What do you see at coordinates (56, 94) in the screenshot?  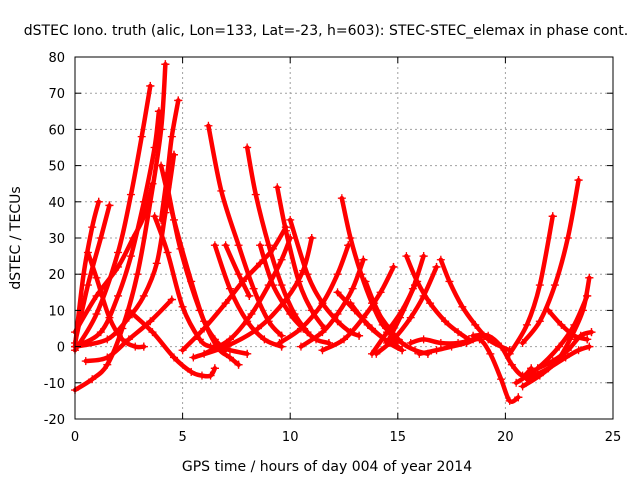 I see `y-tick-label: 70` at bounding box center [56, 94].